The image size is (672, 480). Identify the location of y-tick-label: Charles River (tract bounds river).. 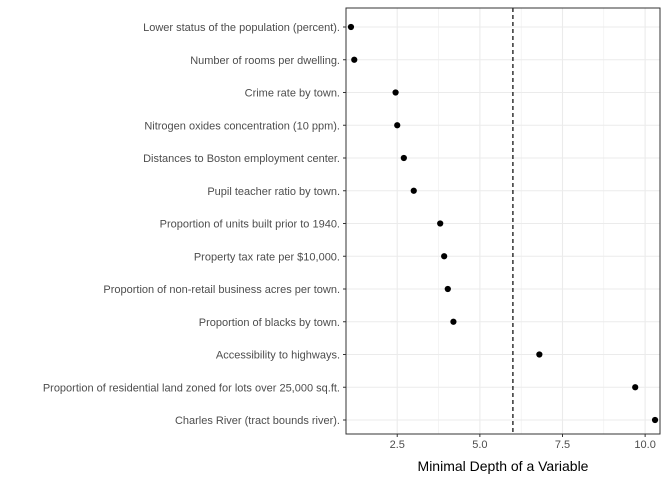
(257, 421).